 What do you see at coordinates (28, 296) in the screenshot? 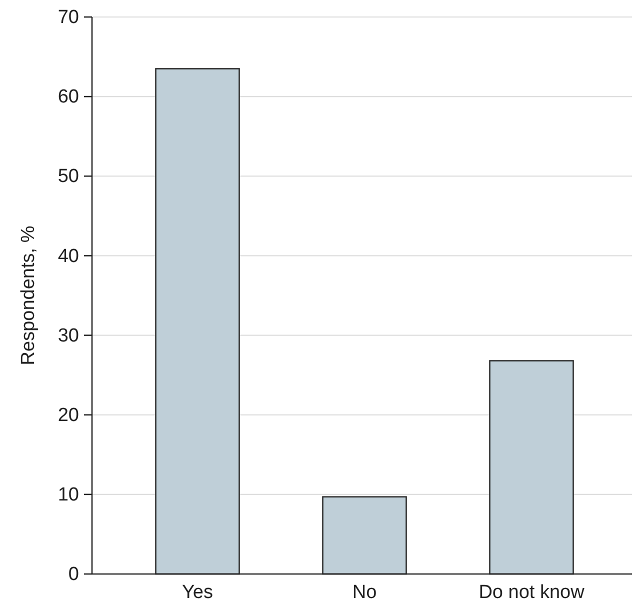
I see `y-axis-title: Respondents, %` at bounding box center [28, 296].